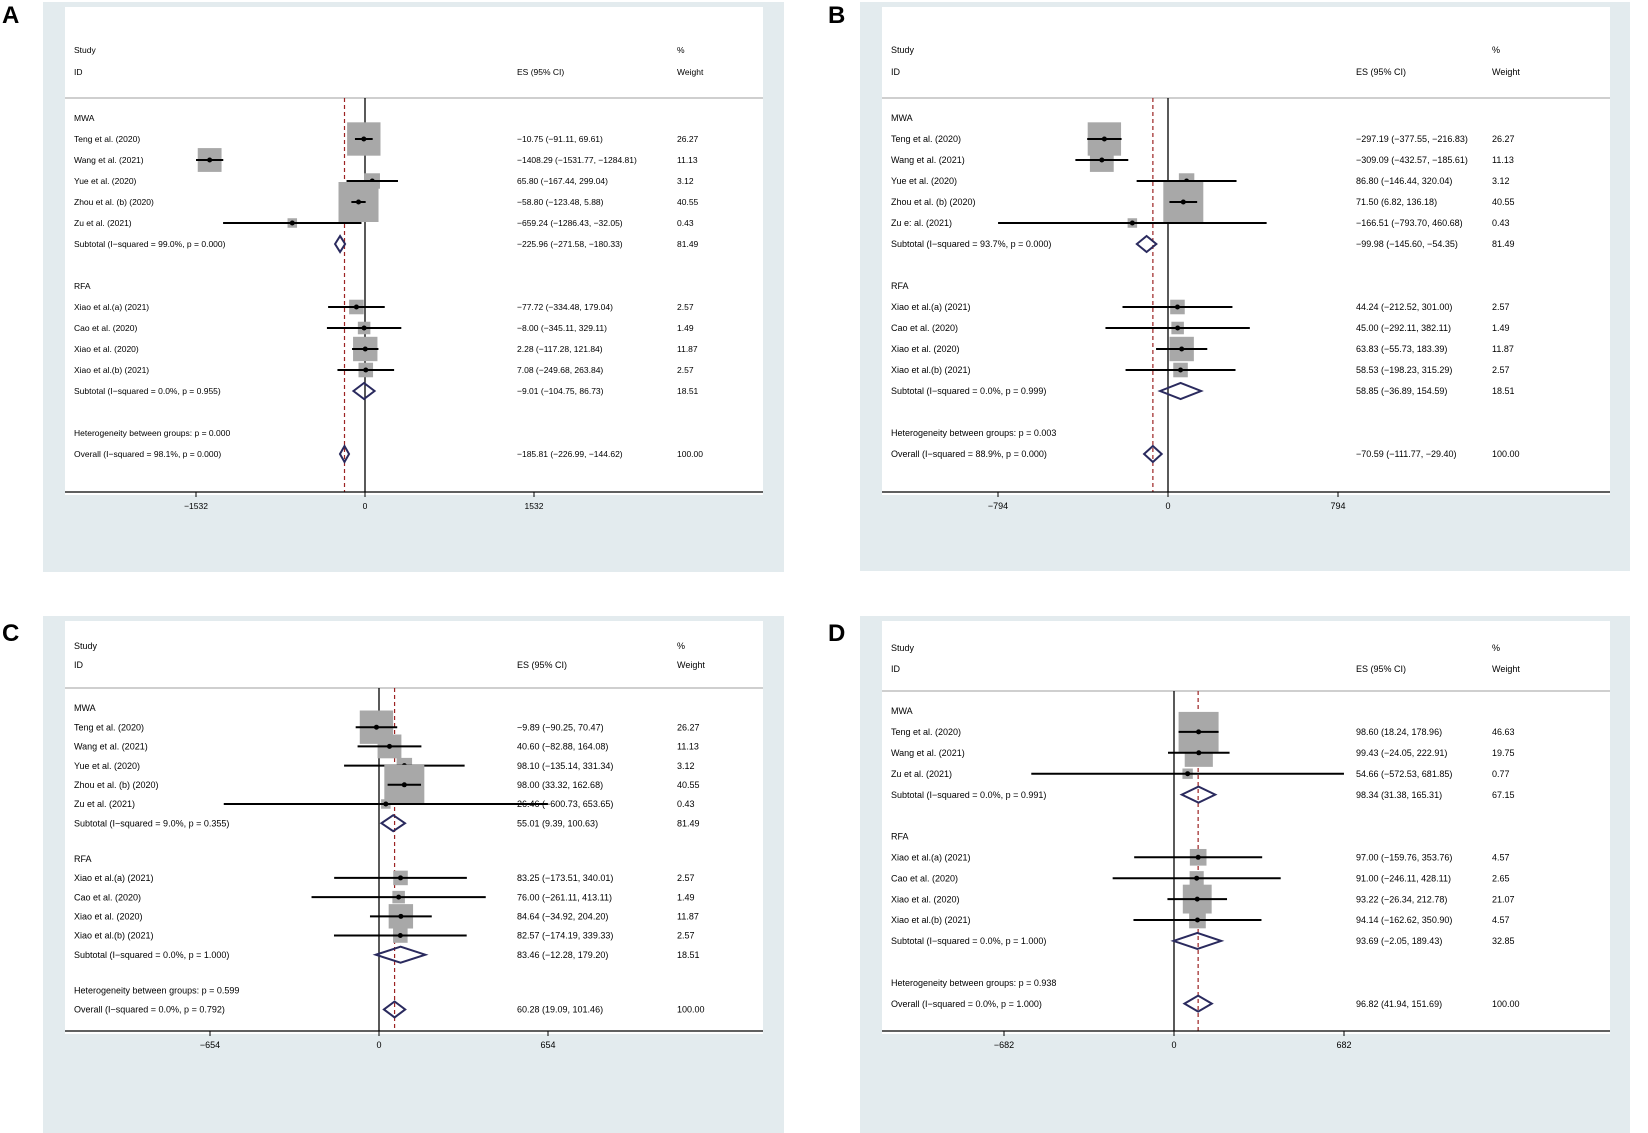 Image resolution: width=1648 pixels, height=1133 pixels. What do you see at coordinates (1501, 857) in the screenshot?
I see `study-weight-text: 4.57` at bounding box center [1501, 857].